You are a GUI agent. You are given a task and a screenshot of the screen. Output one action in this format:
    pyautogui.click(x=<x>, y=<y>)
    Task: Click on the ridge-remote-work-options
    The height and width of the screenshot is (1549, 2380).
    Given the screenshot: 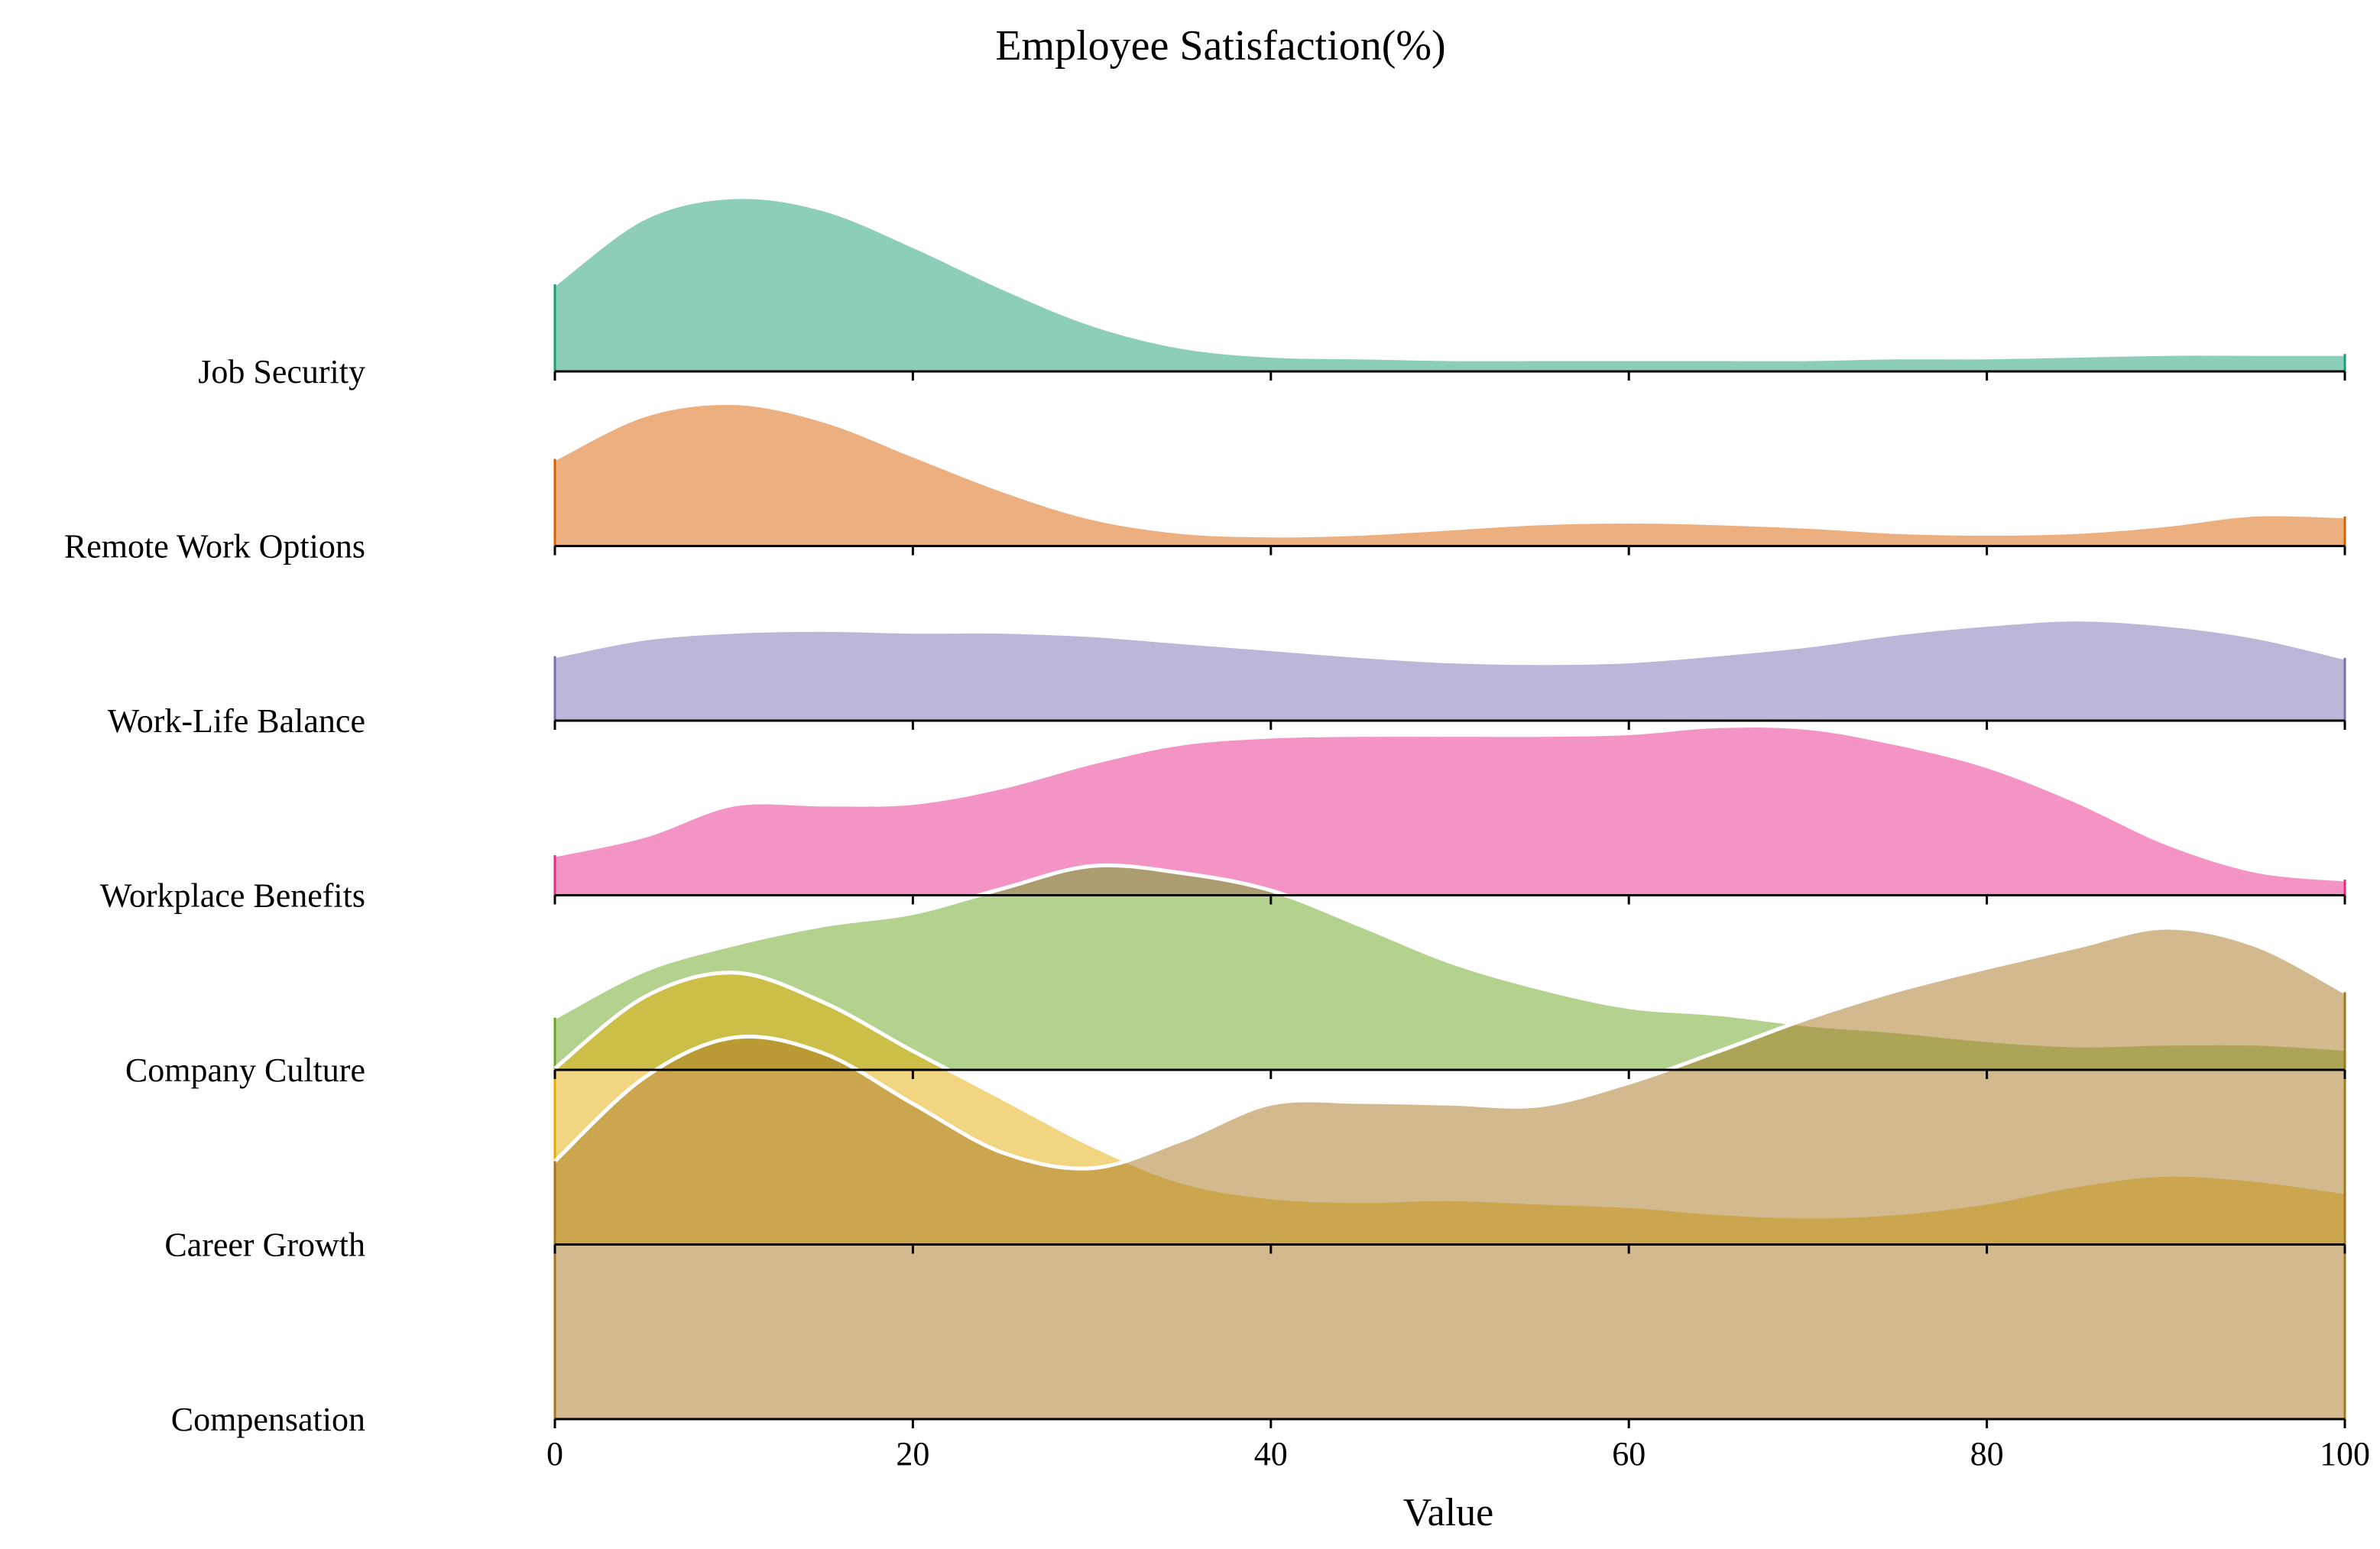 What is the action you would take?
    pyautogui.click(x=1449, y=473)
    